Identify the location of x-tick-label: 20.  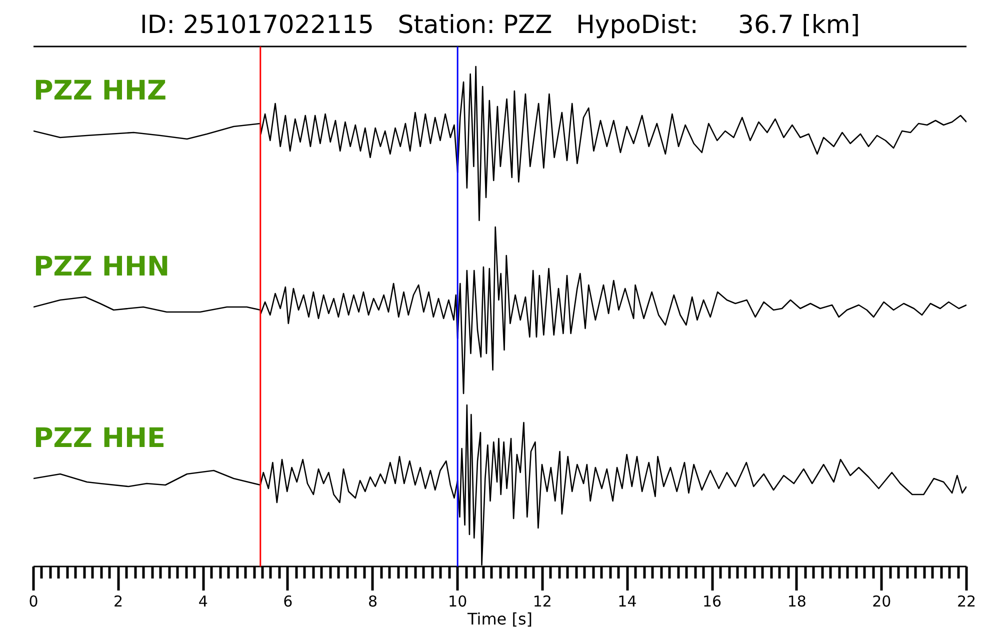
(882, 601).